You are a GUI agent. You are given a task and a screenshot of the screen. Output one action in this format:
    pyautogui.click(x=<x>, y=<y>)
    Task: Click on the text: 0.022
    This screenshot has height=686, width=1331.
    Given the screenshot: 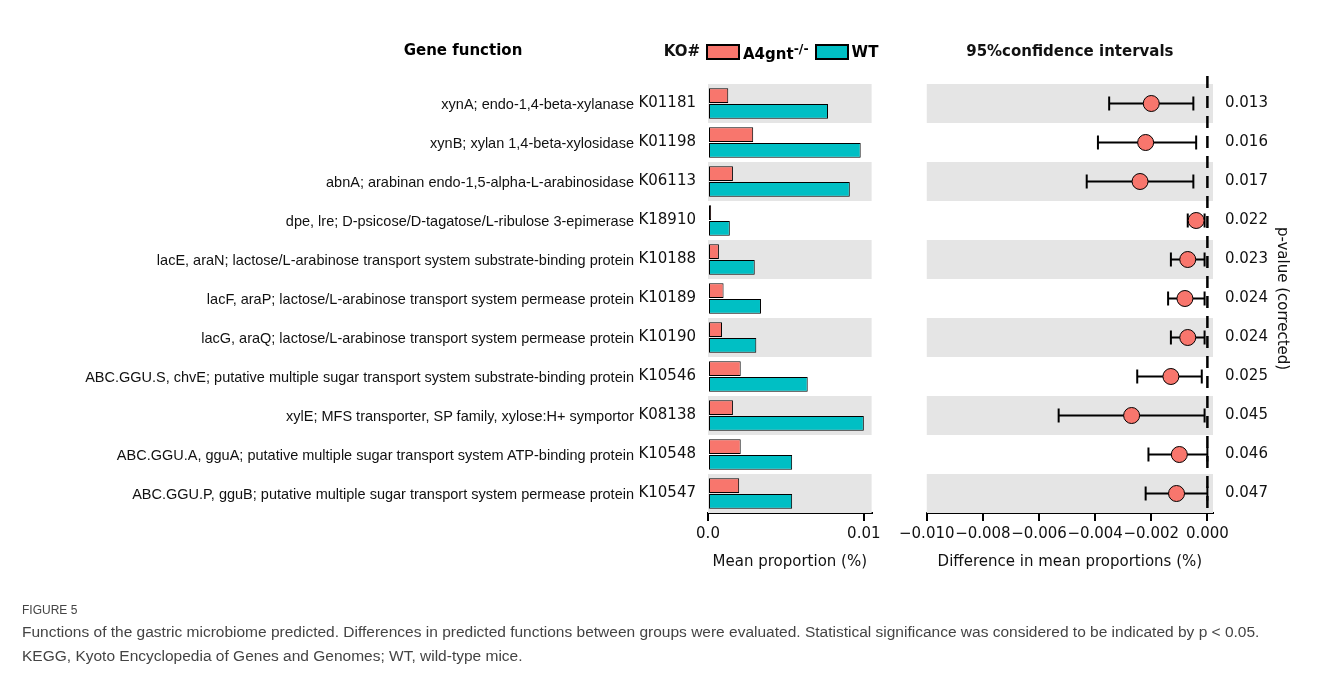 What is the action you would take?
    pyautogui.click(x=1246, y=219)
    